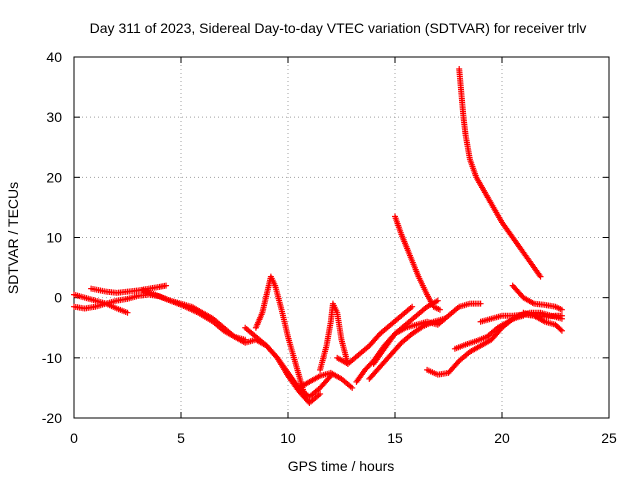  What do you see at coordinates (609, 438) in the screenshot?
I see `x-tick-label: 25` at bounding box center [609, 438].